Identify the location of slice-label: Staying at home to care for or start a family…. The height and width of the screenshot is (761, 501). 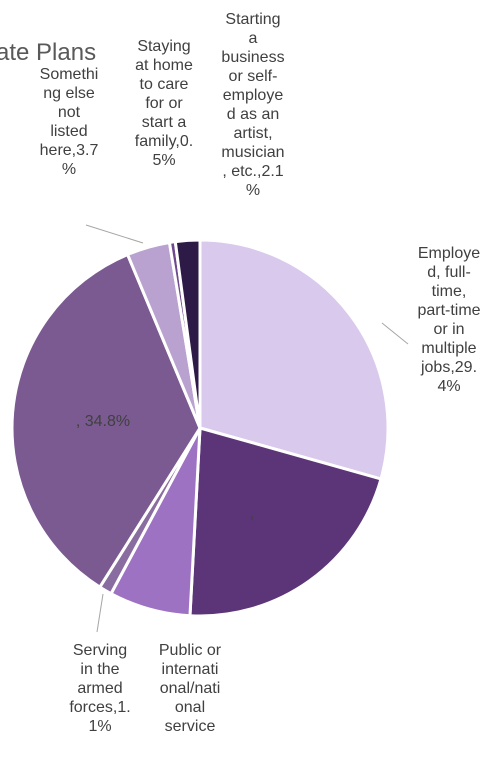
(164, 103).